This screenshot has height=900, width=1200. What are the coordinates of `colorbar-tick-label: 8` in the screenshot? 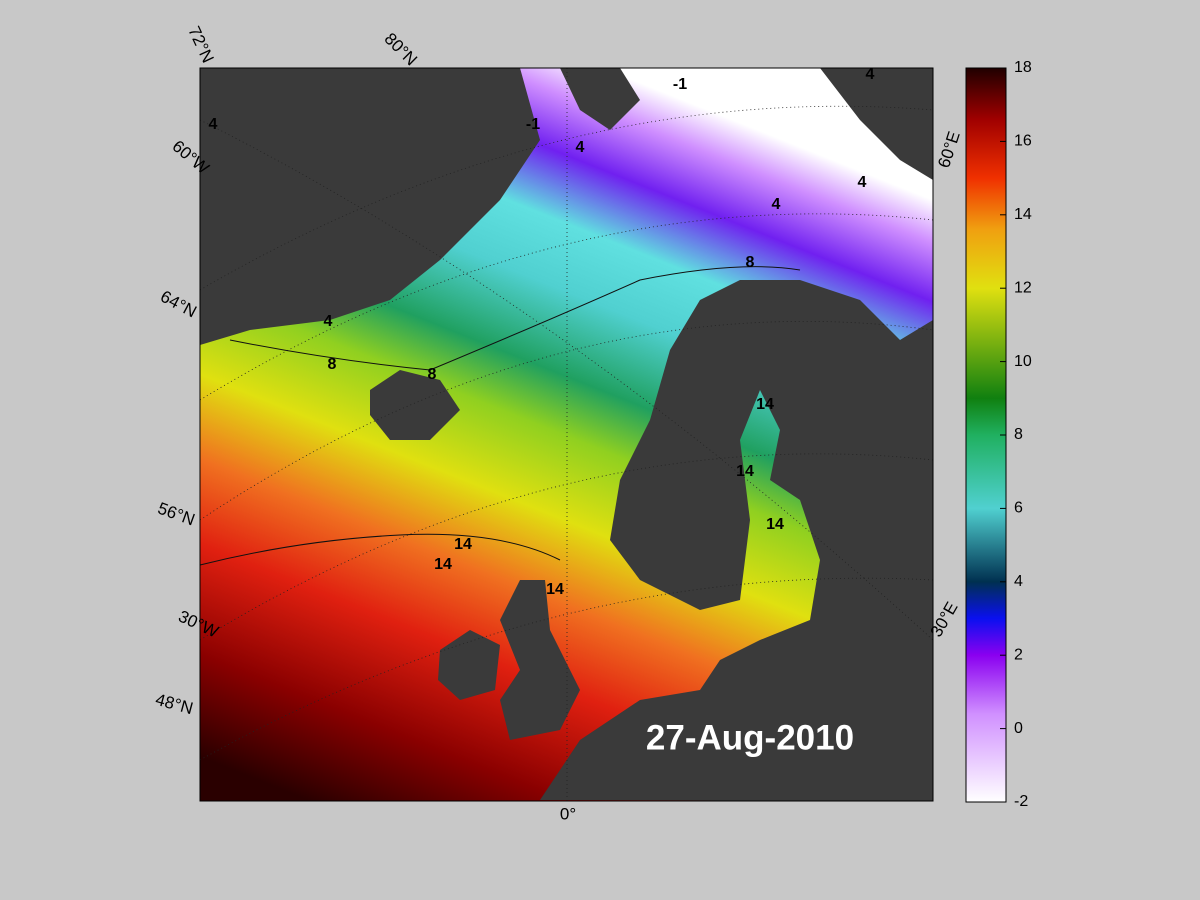 It's located at (1018, 434).